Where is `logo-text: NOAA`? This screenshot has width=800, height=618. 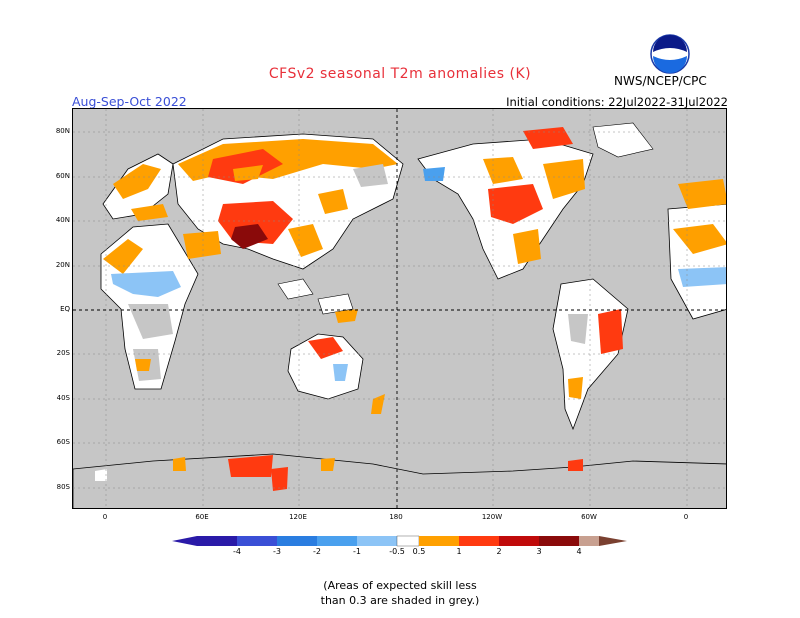 logo-text: NOAA is located at coordinates (670, 54).